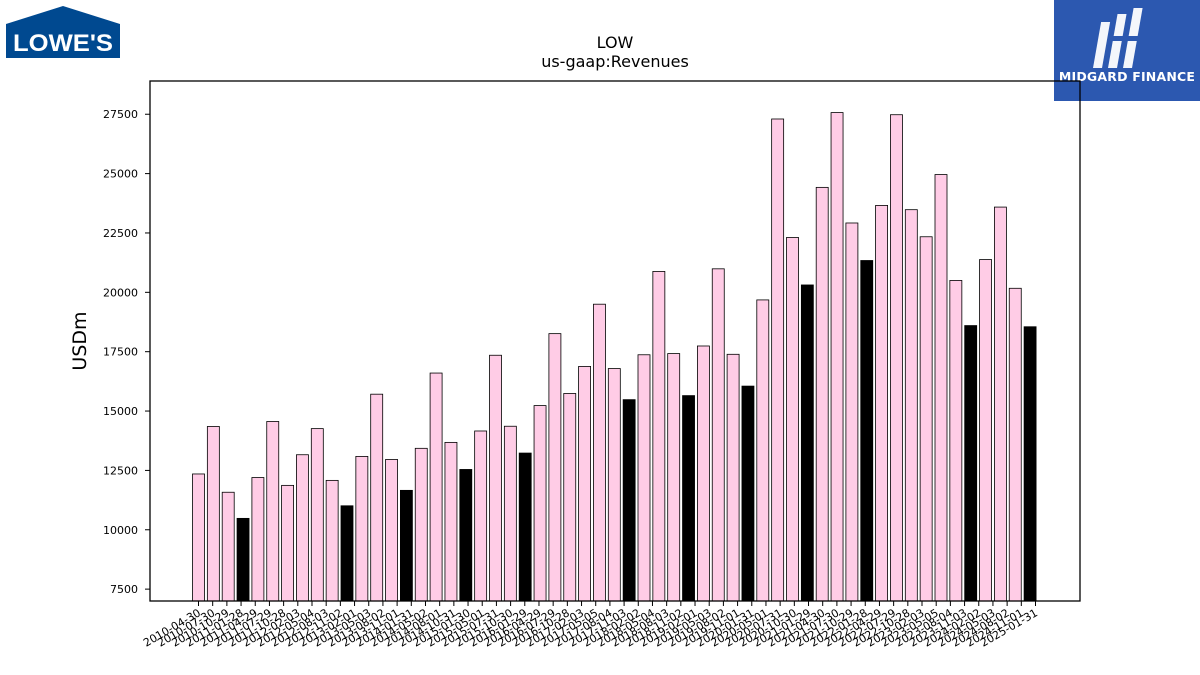  Describe the element at coordinates (120, 233) in the screenshot. I see `y-tick-label: 22500` at that location.